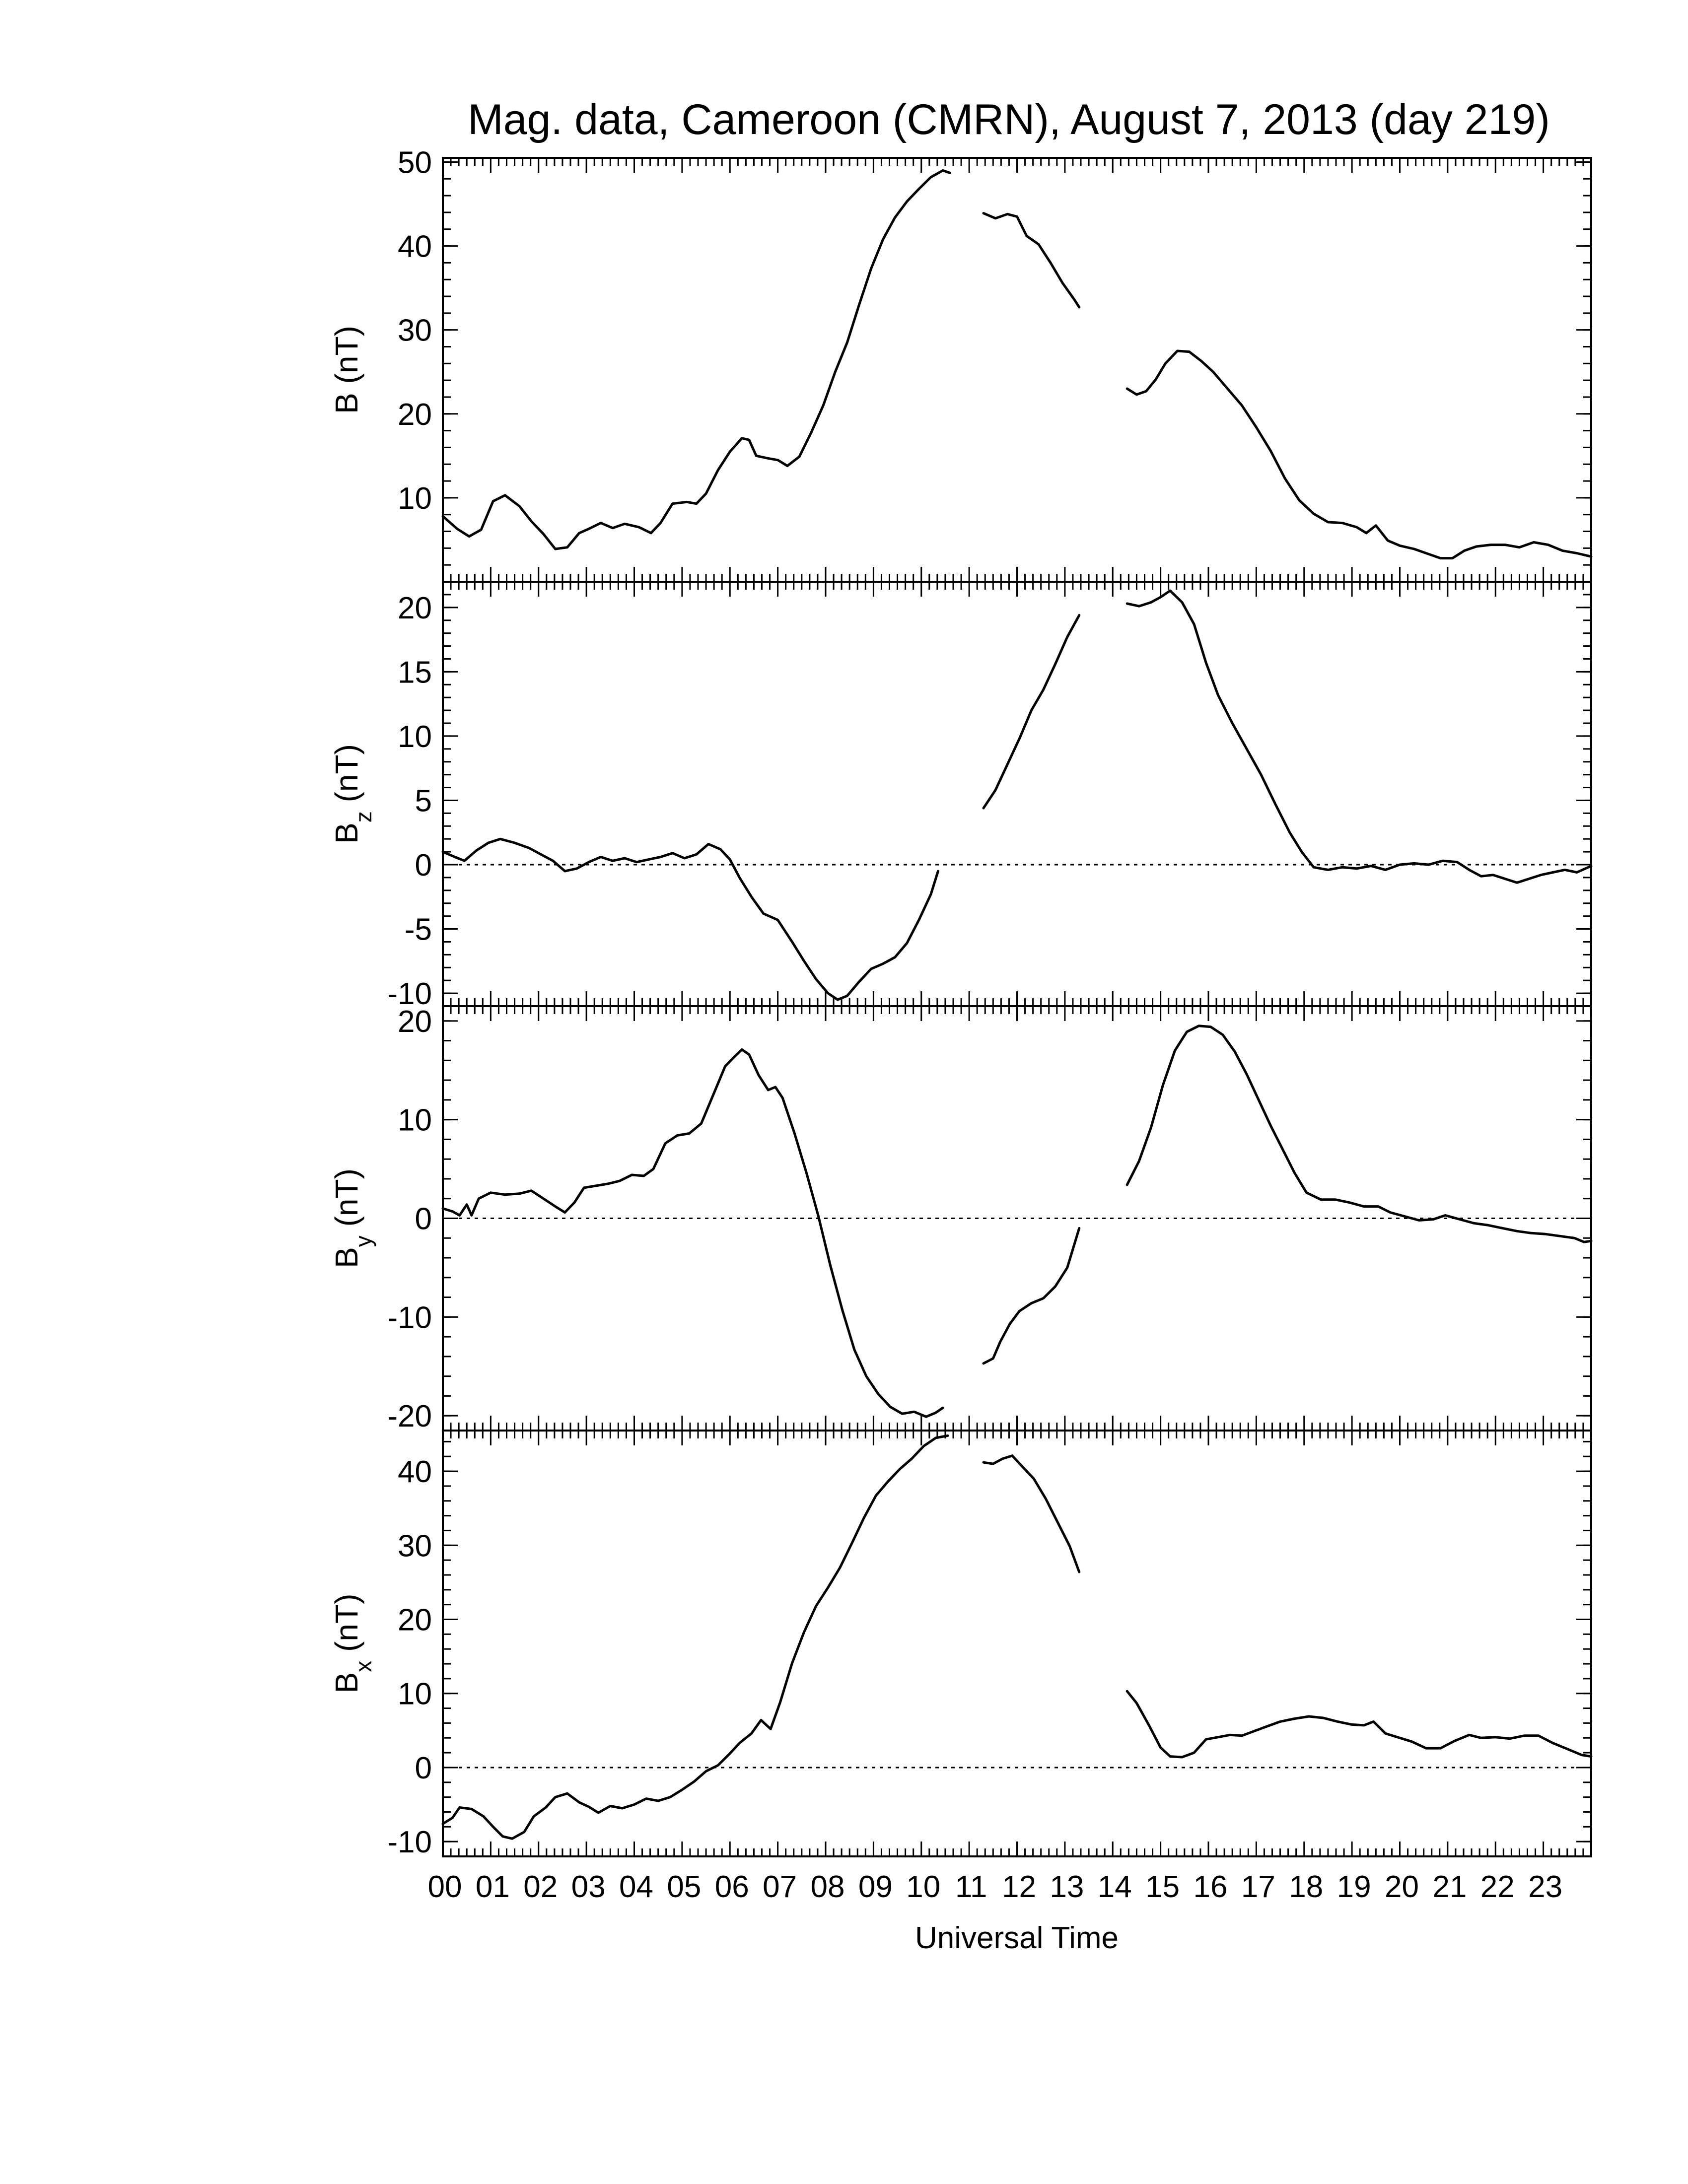 The width and height of the screenshot is (1688, 2184). What do you see at coordinates (363, 816) in the screenshot?
I see `y-axis-label-subscript: z` at bounding box center [363, 816].